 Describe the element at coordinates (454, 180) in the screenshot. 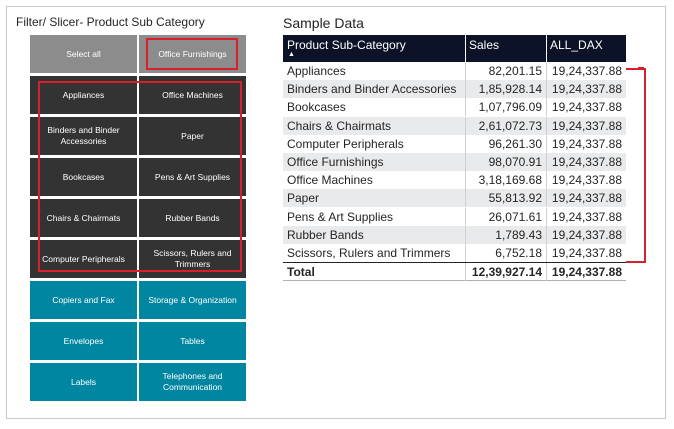

I see `table-row: Office Machines 3,18,169.68 19,24,337.88` at that location.